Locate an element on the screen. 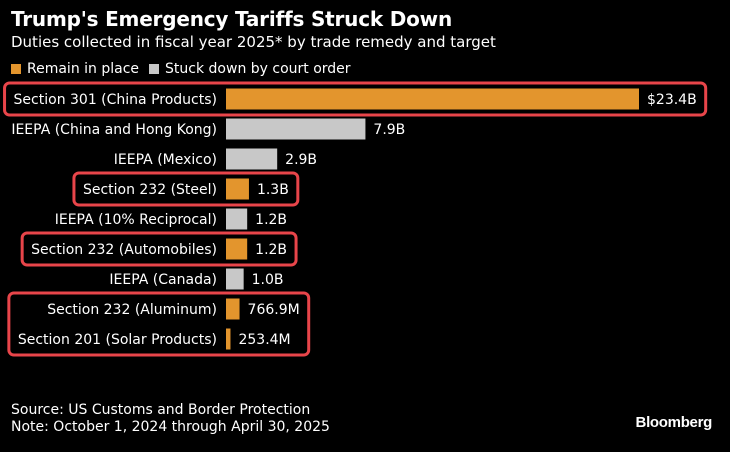 The height and width of the screenshot is (452, 730). chart-title: Trump's Emergency Tariffs Struck Down is located at coordinates (231, 19).